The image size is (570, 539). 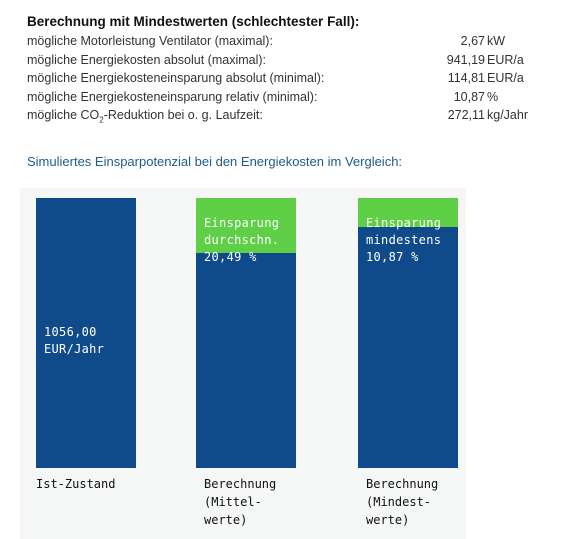 I want to click on row-value: 272,11, so click(x=466, y=115).